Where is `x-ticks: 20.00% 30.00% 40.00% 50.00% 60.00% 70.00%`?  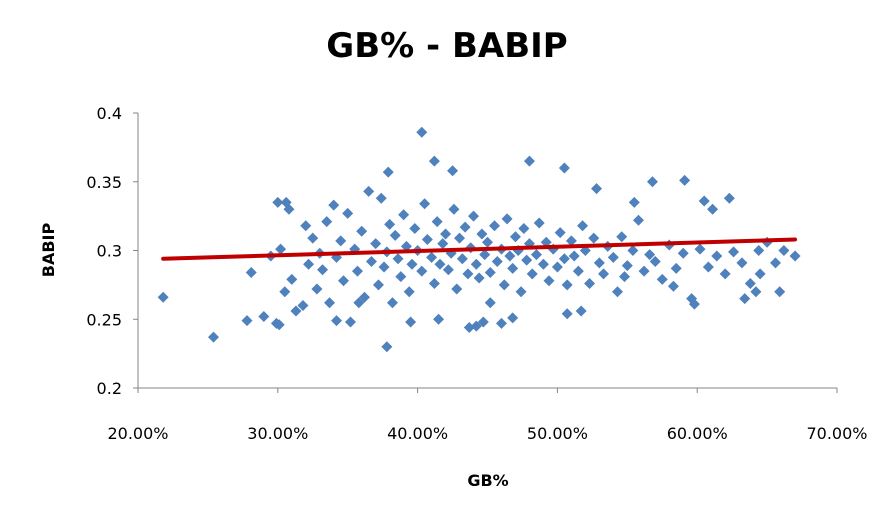 x-ticks: 20.00% 30.00% 40.00% 50.00% 60.00% 70.00% is located at coordinates (487, 415).